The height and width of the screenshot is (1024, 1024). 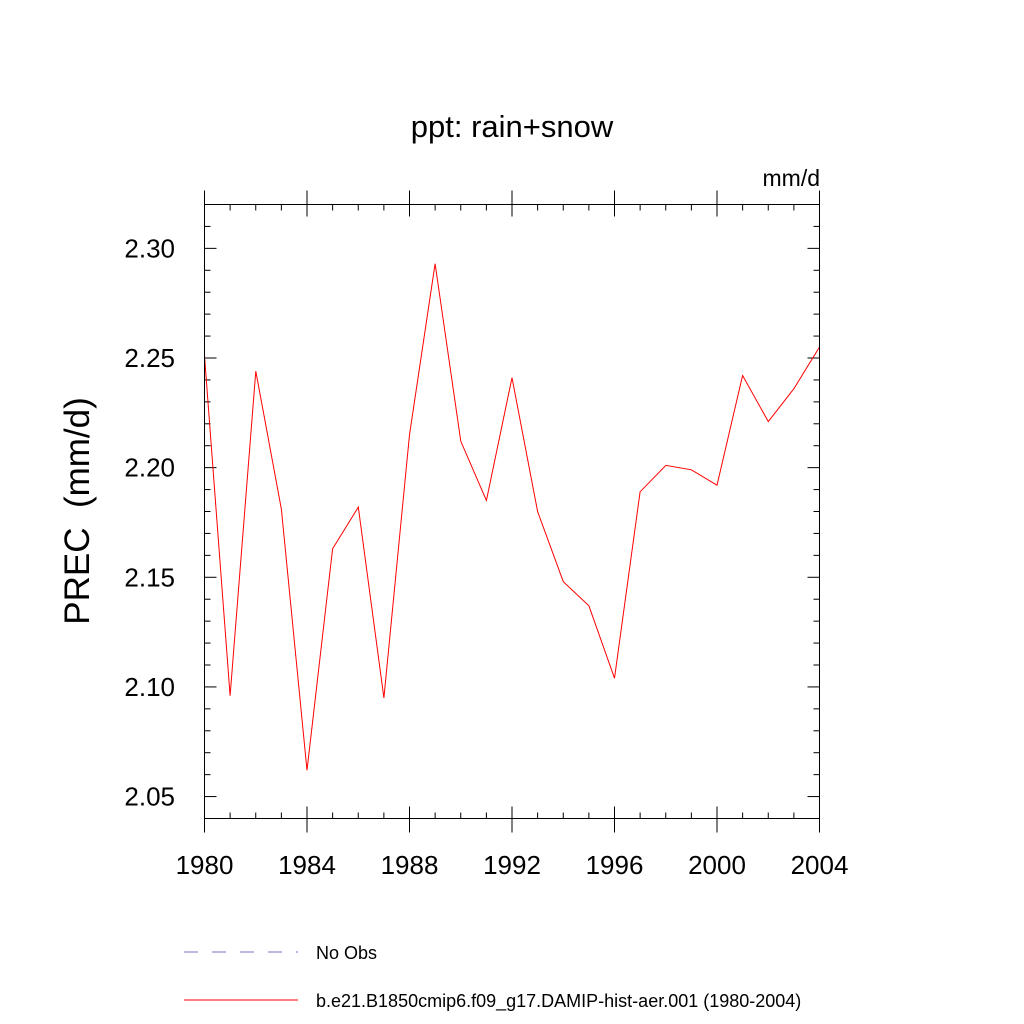 I want to click on y-tick-label: 2.30, so click(x=149, y=248).